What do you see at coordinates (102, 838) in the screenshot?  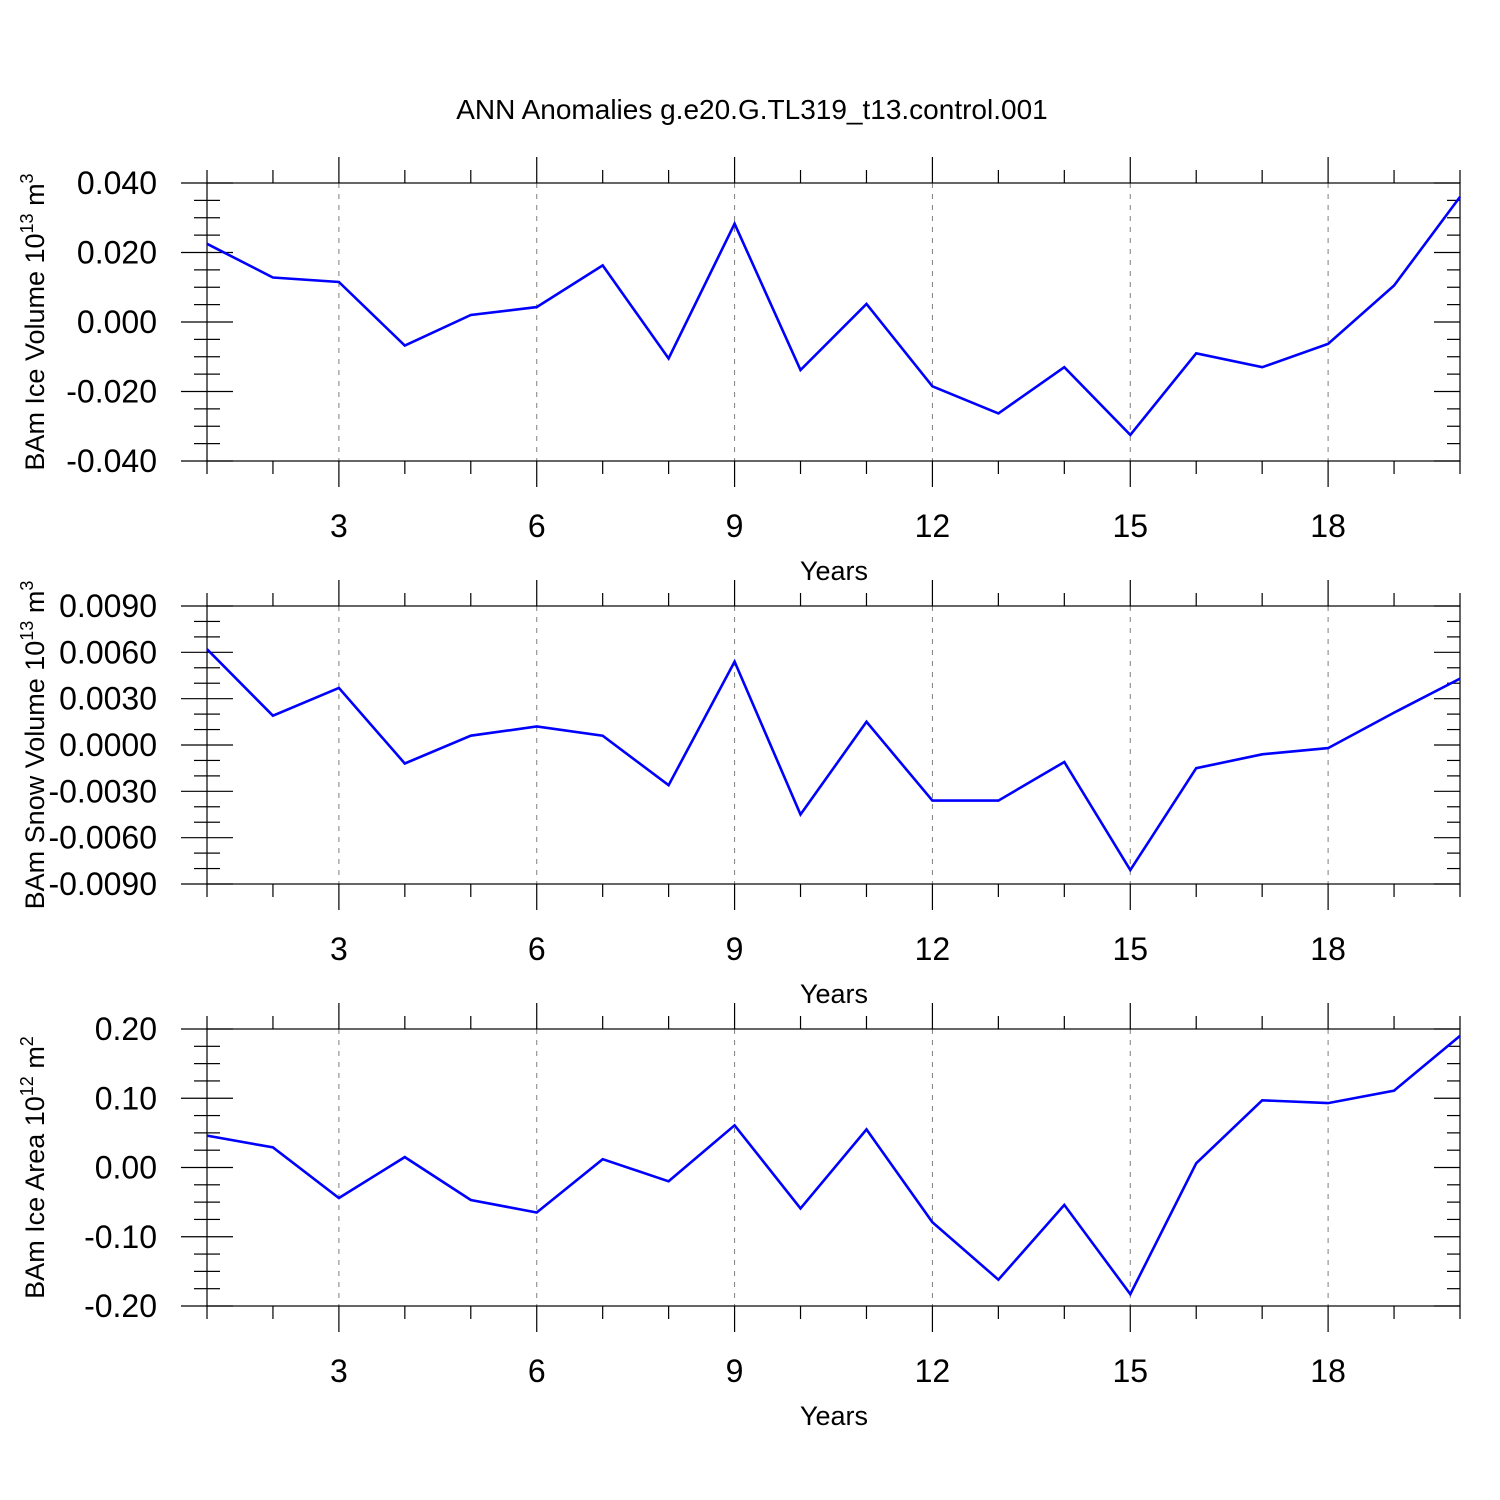 I see `snow-volume-ytick-label: -0.0060` at bounding box center [102, 838].